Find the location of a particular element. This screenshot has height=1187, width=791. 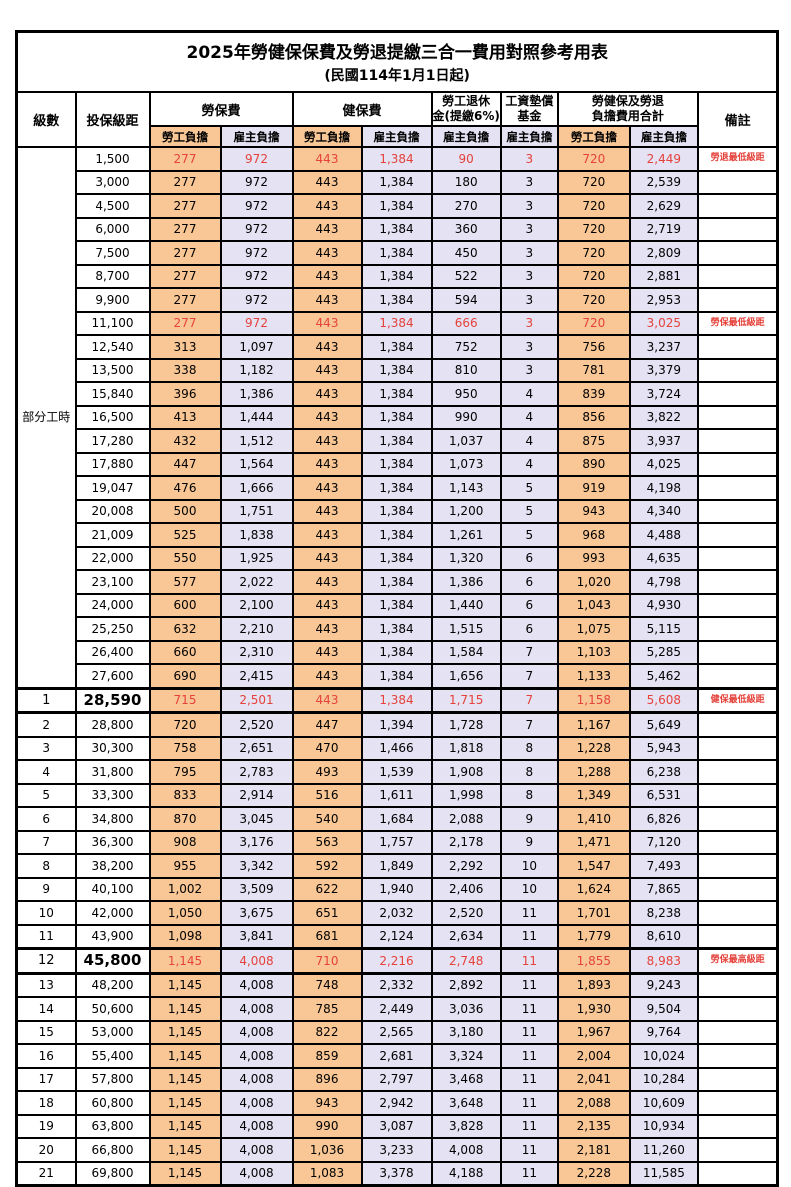

cell-total-employee: 839 is located at coordinates (593, 394).